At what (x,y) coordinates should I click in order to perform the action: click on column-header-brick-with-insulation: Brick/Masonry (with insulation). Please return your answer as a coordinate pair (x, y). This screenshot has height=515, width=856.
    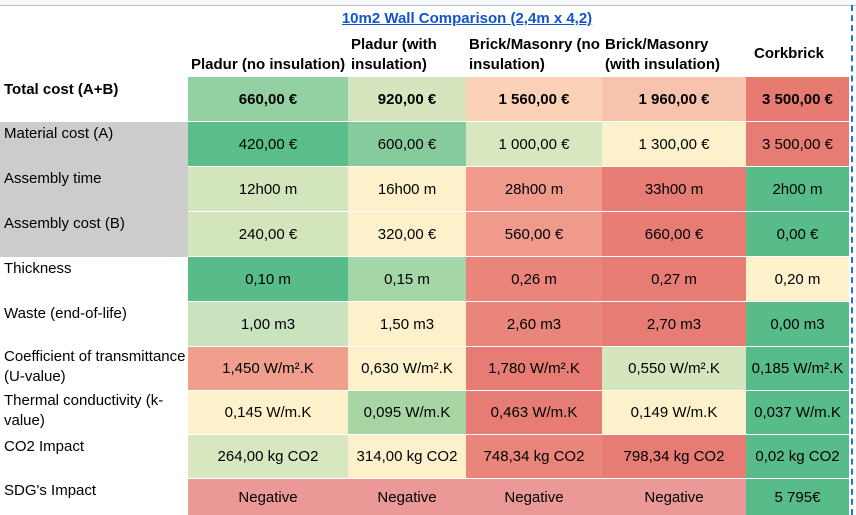
    Looking at the image, I should click on (662, 54).